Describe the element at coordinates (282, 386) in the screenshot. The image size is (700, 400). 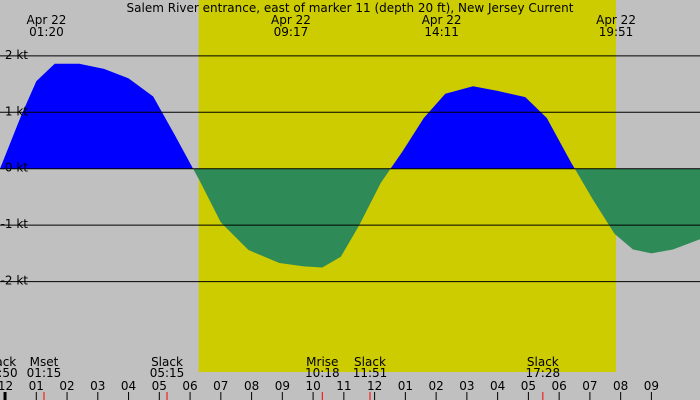
I see `hour-label-10: 09` at that location.